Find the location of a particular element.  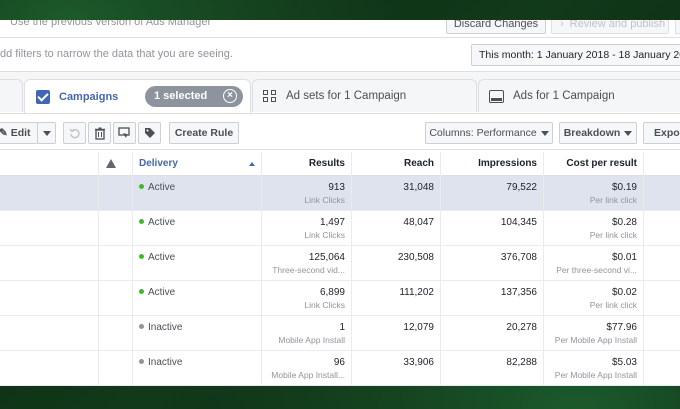

impressions-value: 79,522 is located at coordinates (521, 187).